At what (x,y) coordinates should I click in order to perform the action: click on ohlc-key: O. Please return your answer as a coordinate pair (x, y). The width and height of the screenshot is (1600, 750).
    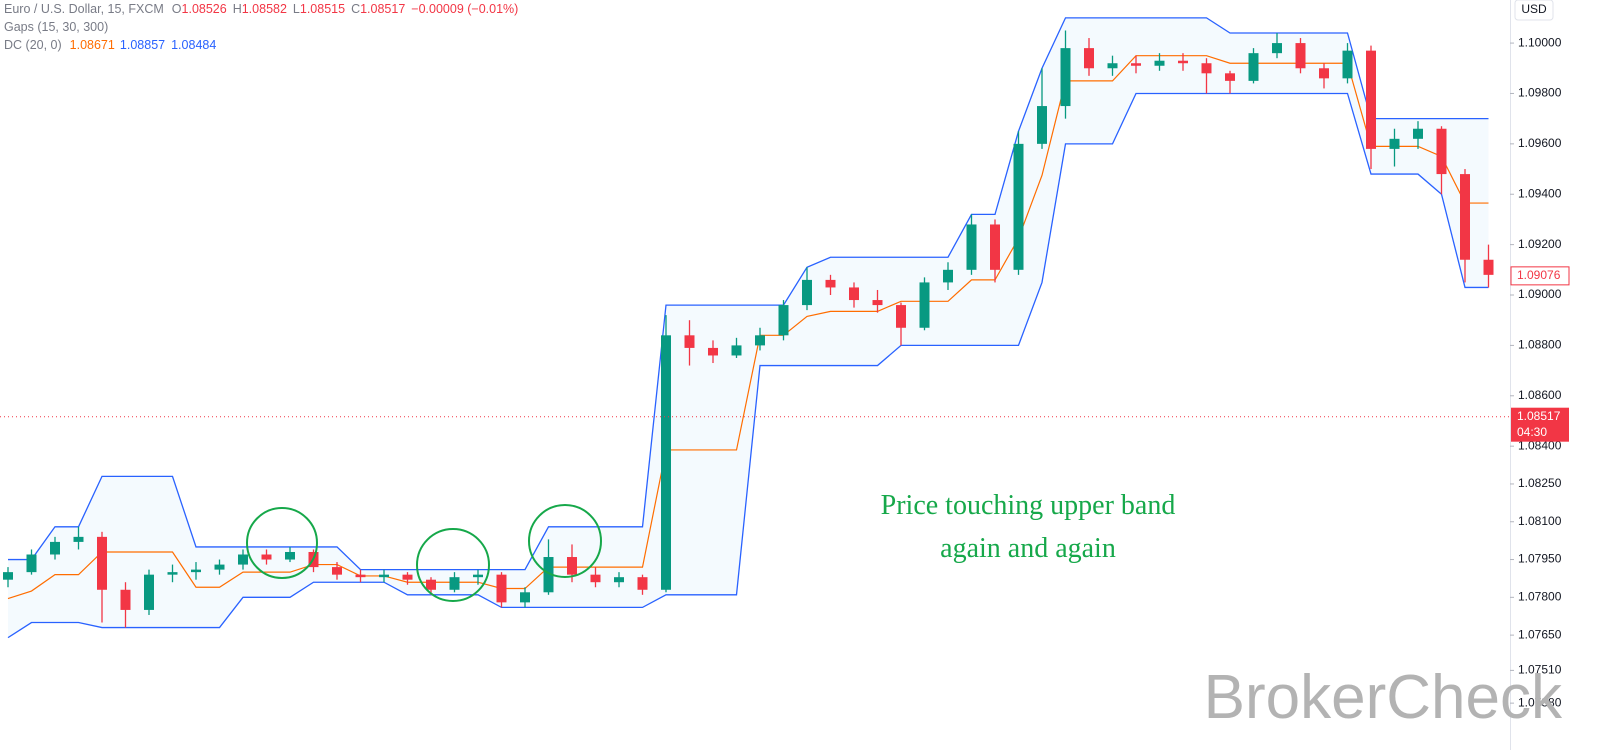
    Looking at the image, I should click on (177, 9).